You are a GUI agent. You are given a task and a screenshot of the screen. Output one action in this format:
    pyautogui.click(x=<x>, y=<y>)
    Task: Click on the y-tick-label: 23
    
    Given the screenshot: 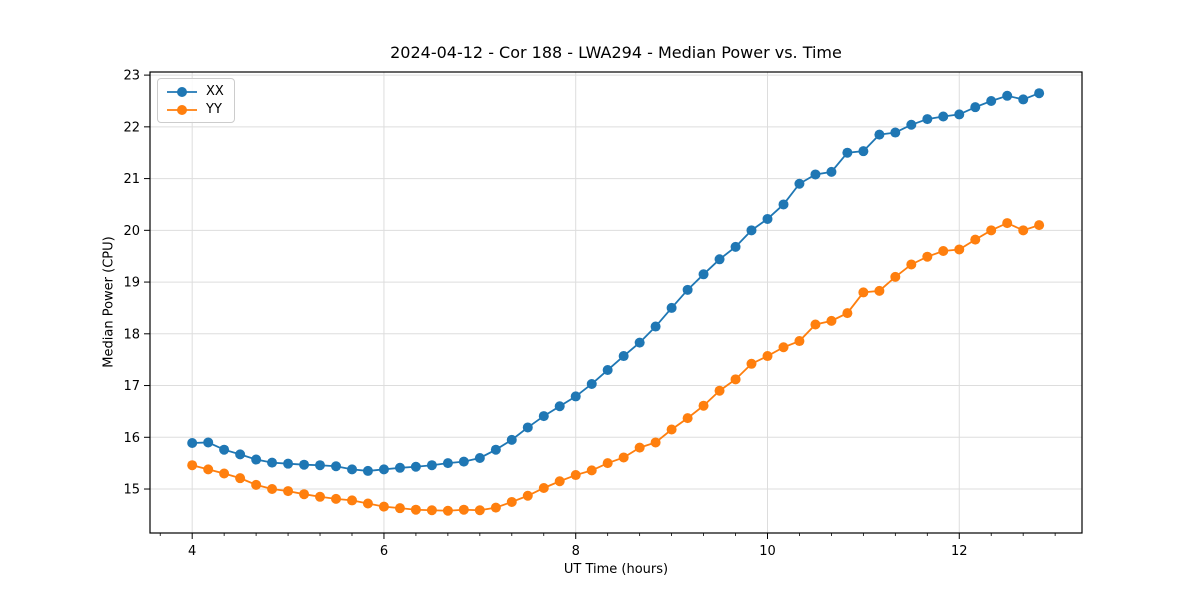 What is the action you would take?
    pyautogui.click(x=131, y=76)
    